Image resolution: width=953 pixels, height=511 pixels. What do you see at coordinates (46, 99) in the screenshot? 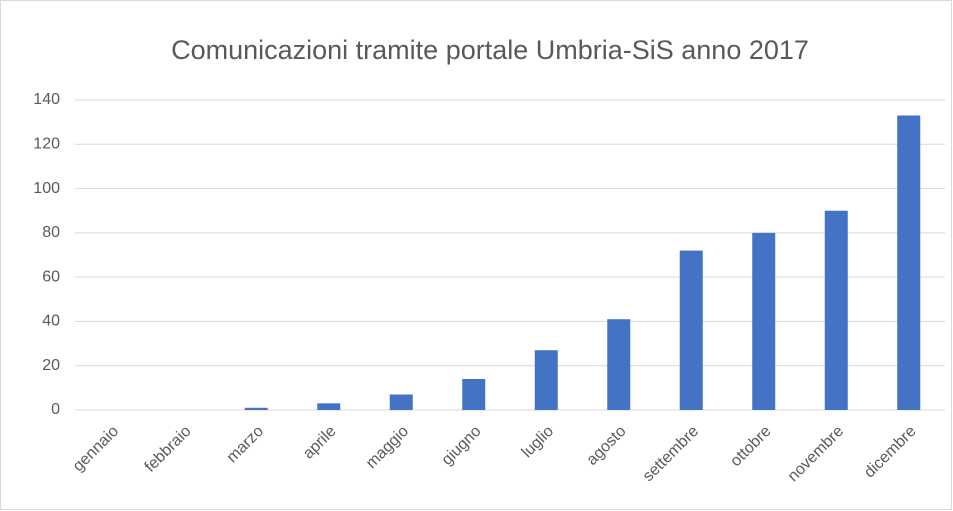
I see `y-tick-label: 140` at bounding box center [46, 99].